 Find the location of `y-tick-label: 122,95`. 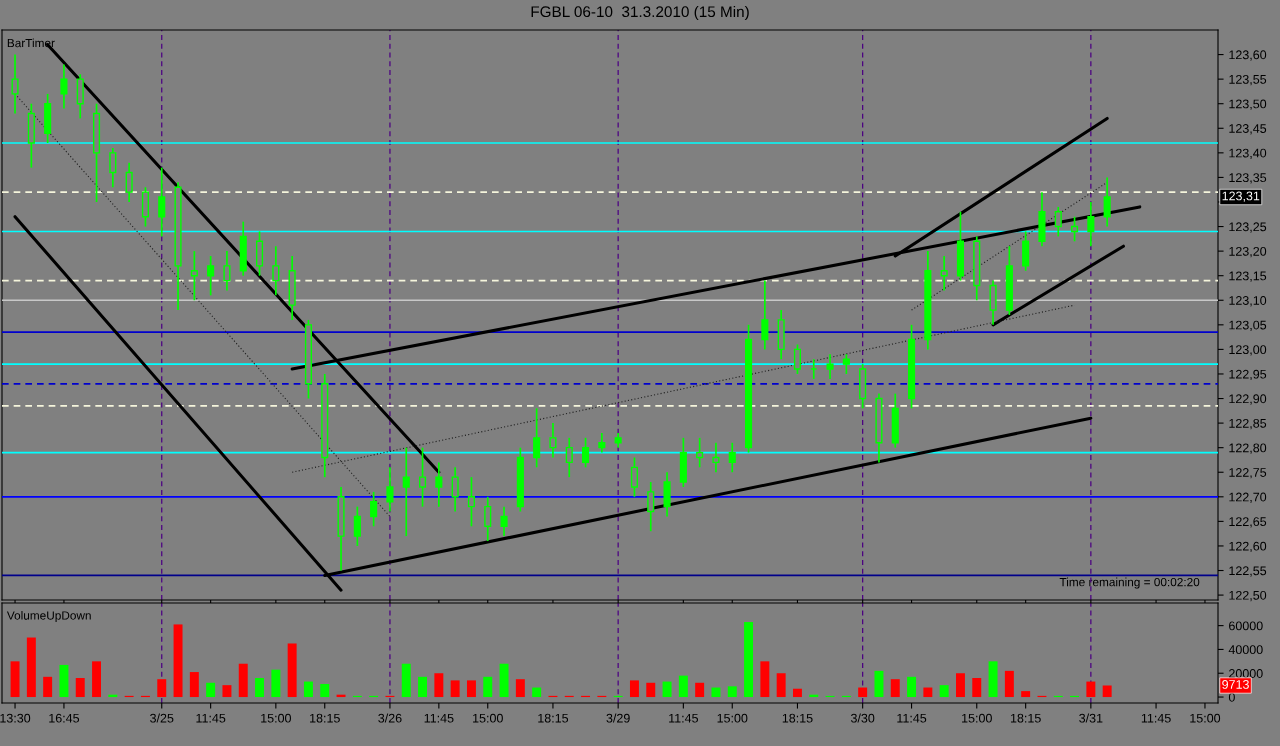

y-tick-label: 122,95 is located at coordinates (1248, 375).